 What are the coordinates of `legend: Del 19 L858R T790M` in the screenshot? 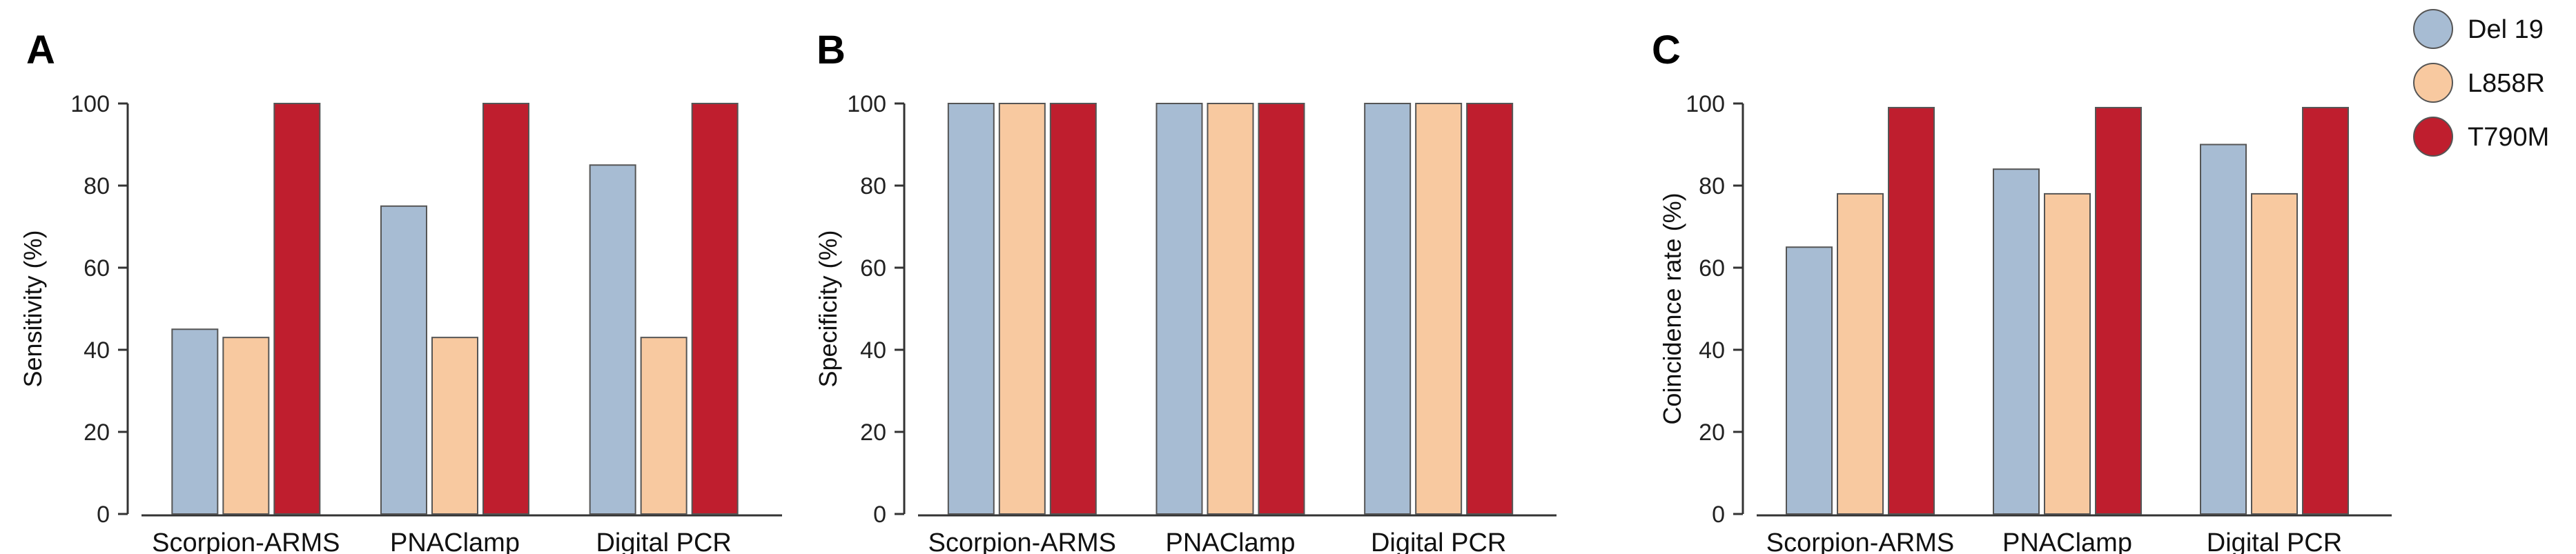 It's located at (2481, 83).